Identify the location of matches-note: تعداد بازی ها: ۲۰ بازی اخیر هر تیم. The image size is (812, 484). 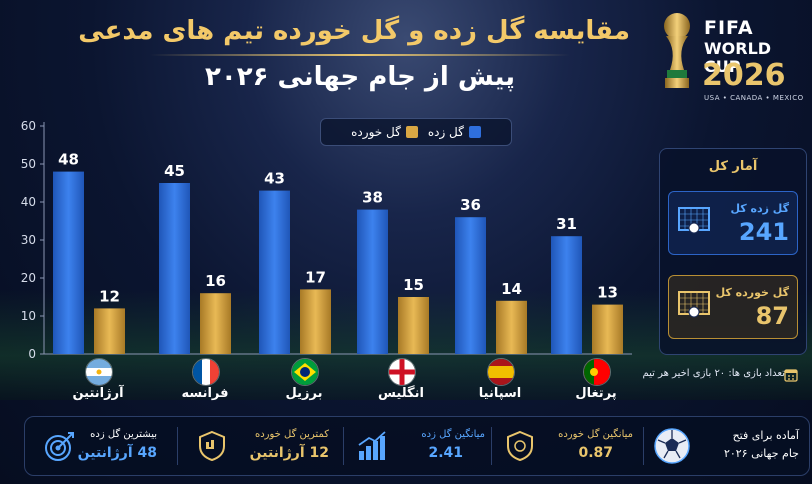
(713, 373).